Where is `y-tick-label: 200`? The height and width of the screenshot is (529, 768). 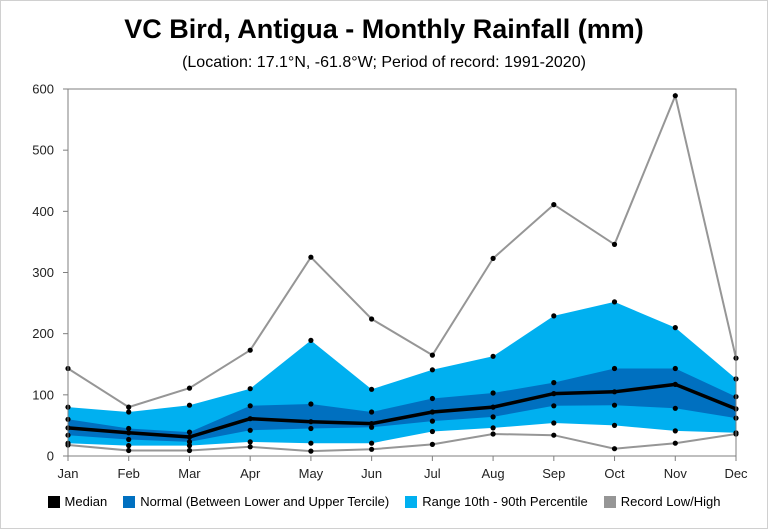
y-tick-label: 200 is located at coordinates (43, 333).